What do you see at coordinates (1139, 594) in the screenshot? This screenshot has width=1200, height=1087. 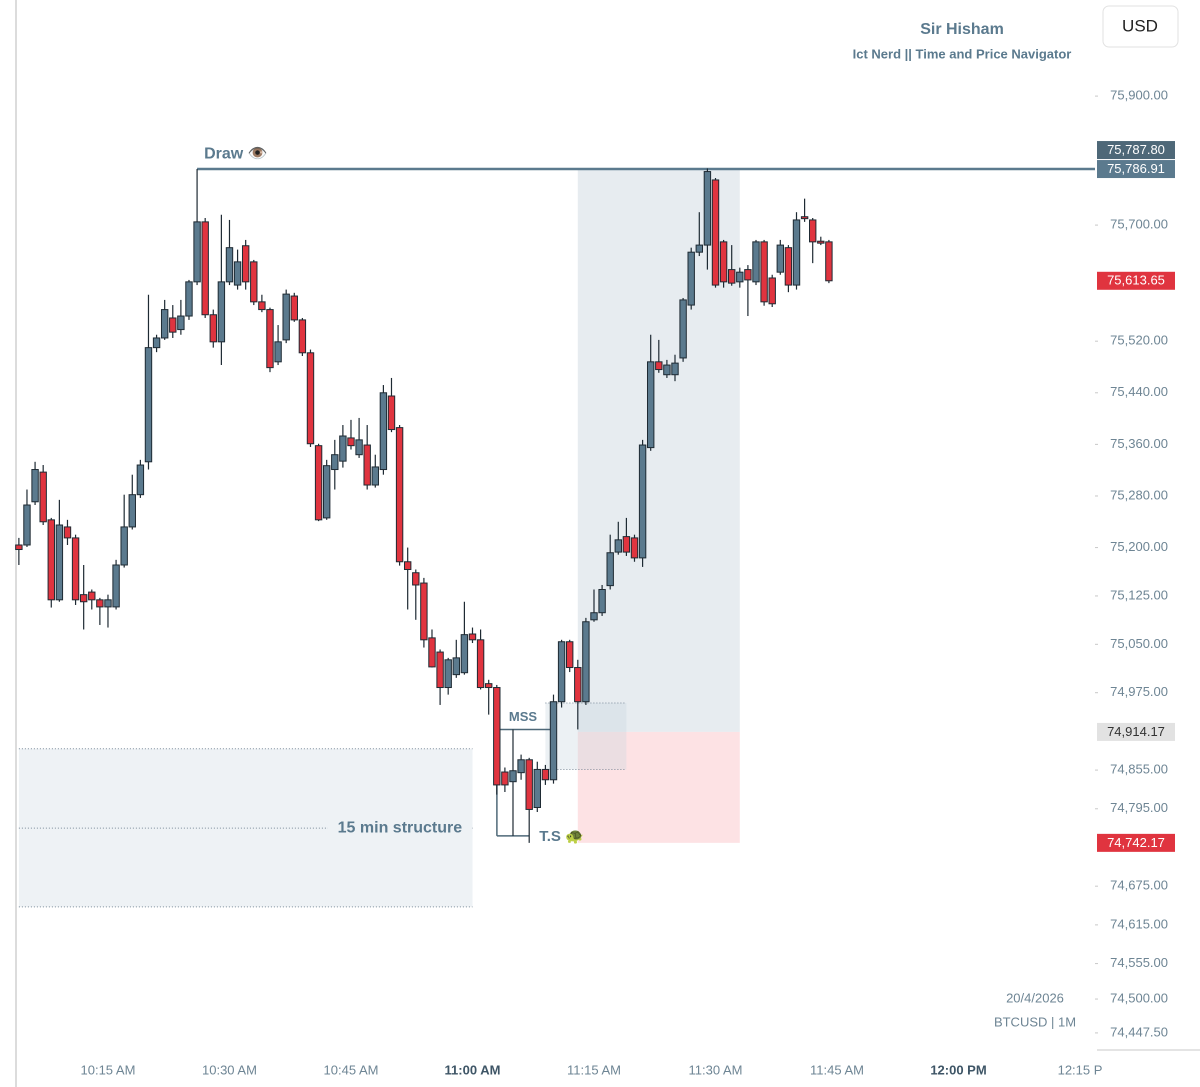 I see `y-tick-label: 75,125.00` at bounding box center [1139, 594].